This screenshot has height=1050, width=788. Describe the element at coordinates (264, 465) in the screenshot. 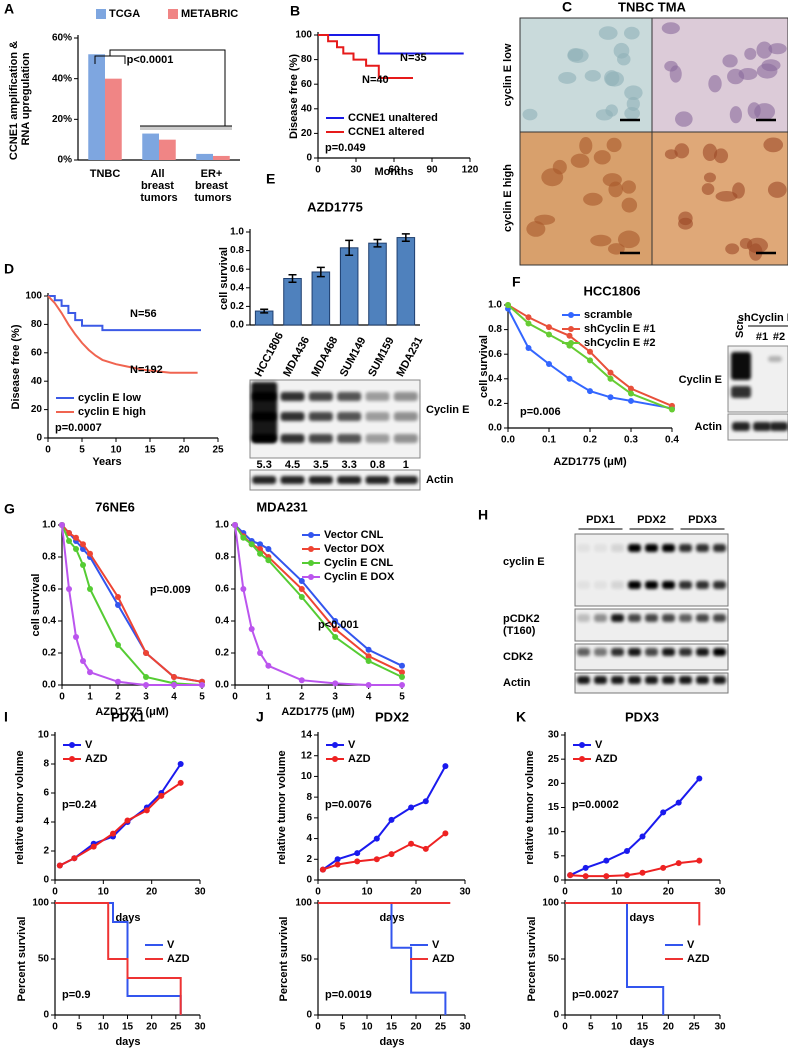

I see `blot-value: 5.3` at that location.